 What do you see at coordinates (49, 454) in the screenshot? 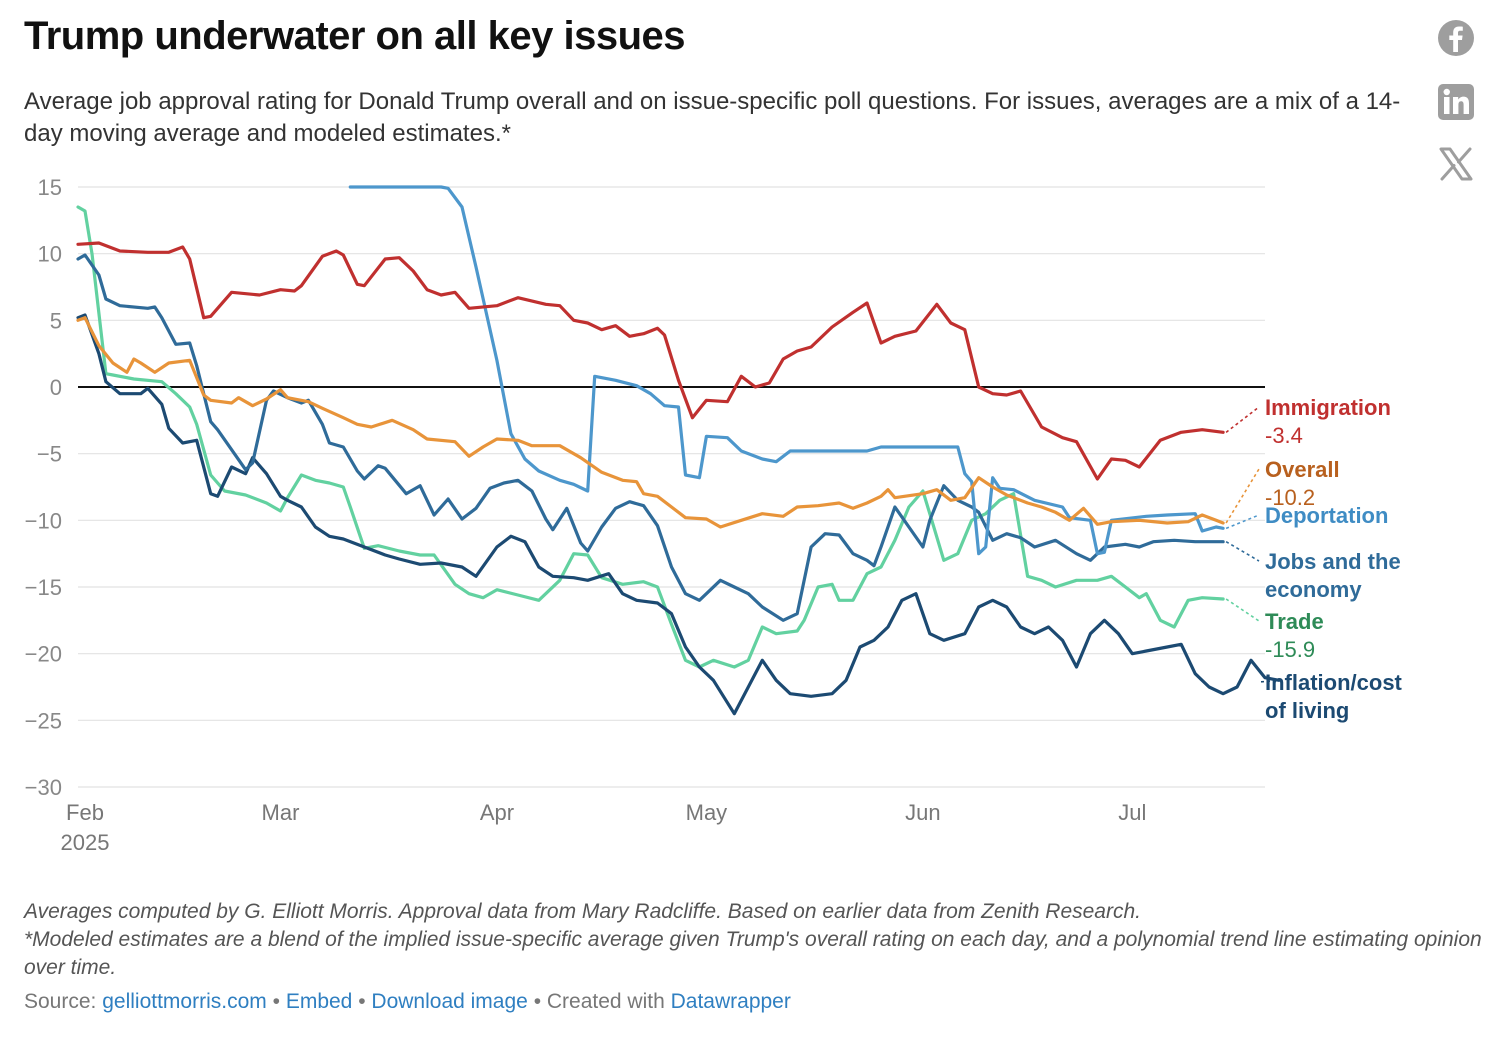
I see `y-tick-label: −5` at bounding box center [49, 454].